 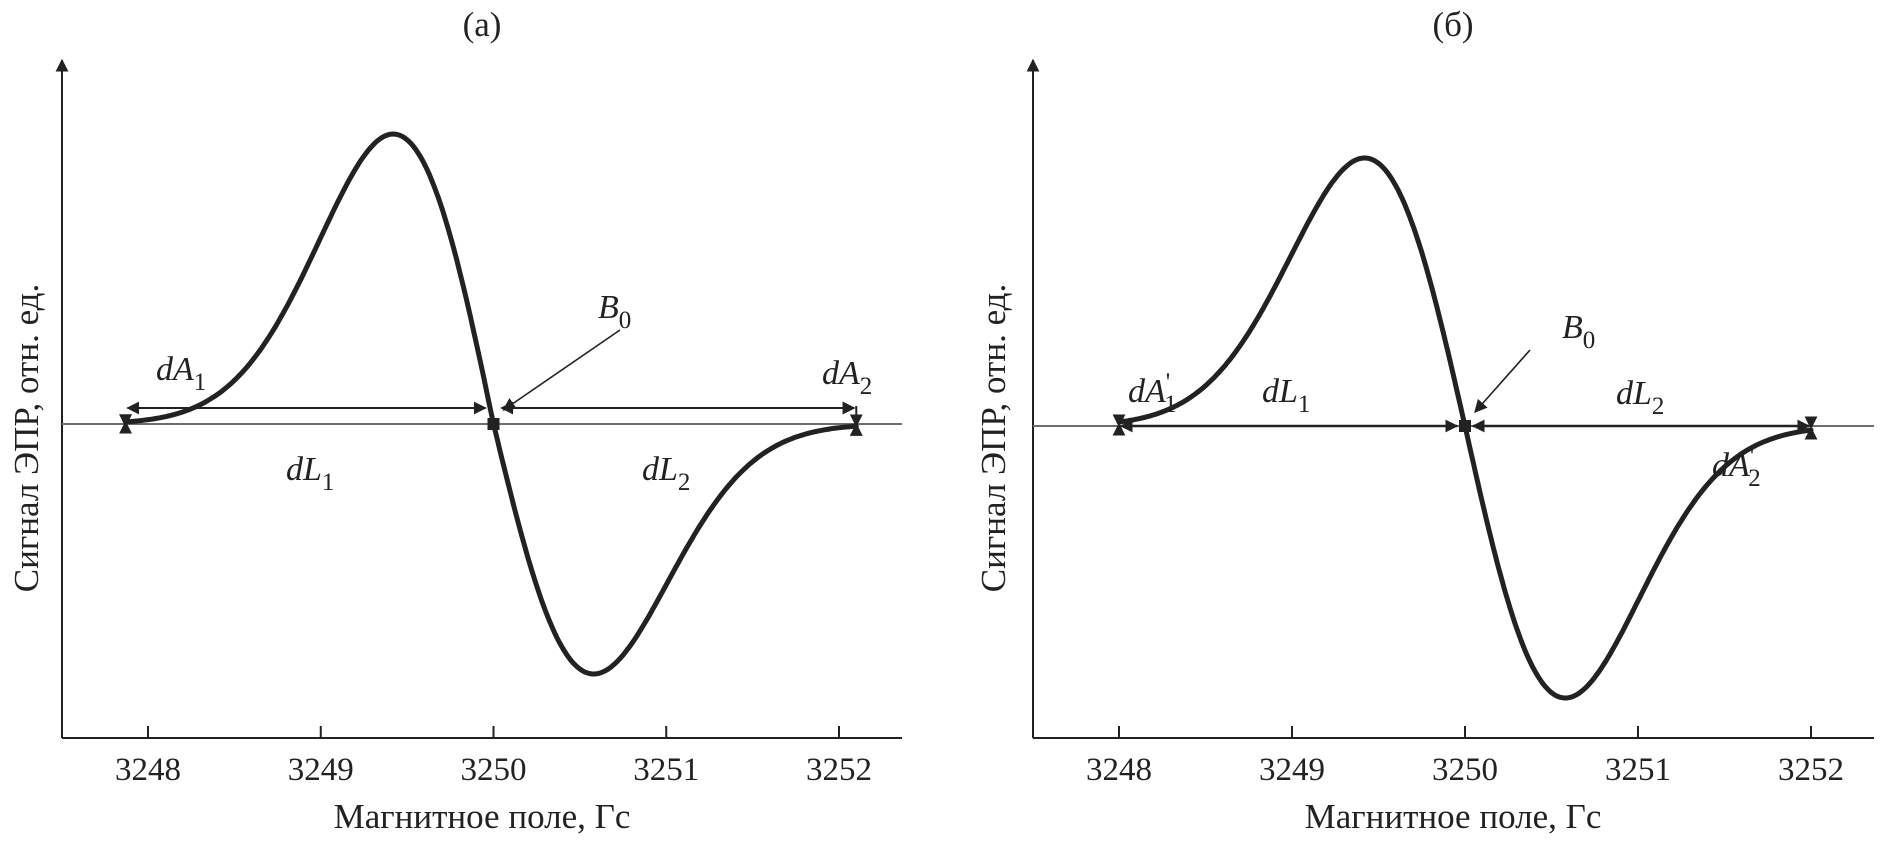 What do you see at coordinates (1736, 467) in the screenshot?
I see `annotation-dA2: dA' 2` at bounding box center [1736, 467].